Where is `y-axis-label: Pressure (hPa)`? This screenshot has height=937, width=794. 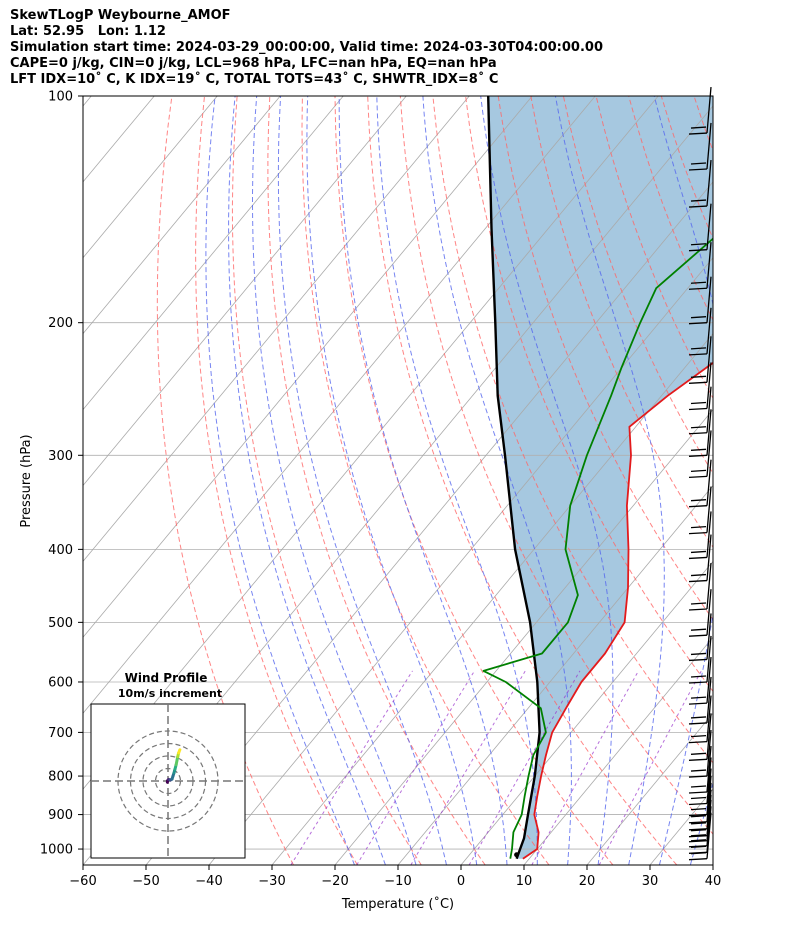
y-axis-label: Pressure (hPa) is located at coordinates (26, 480).